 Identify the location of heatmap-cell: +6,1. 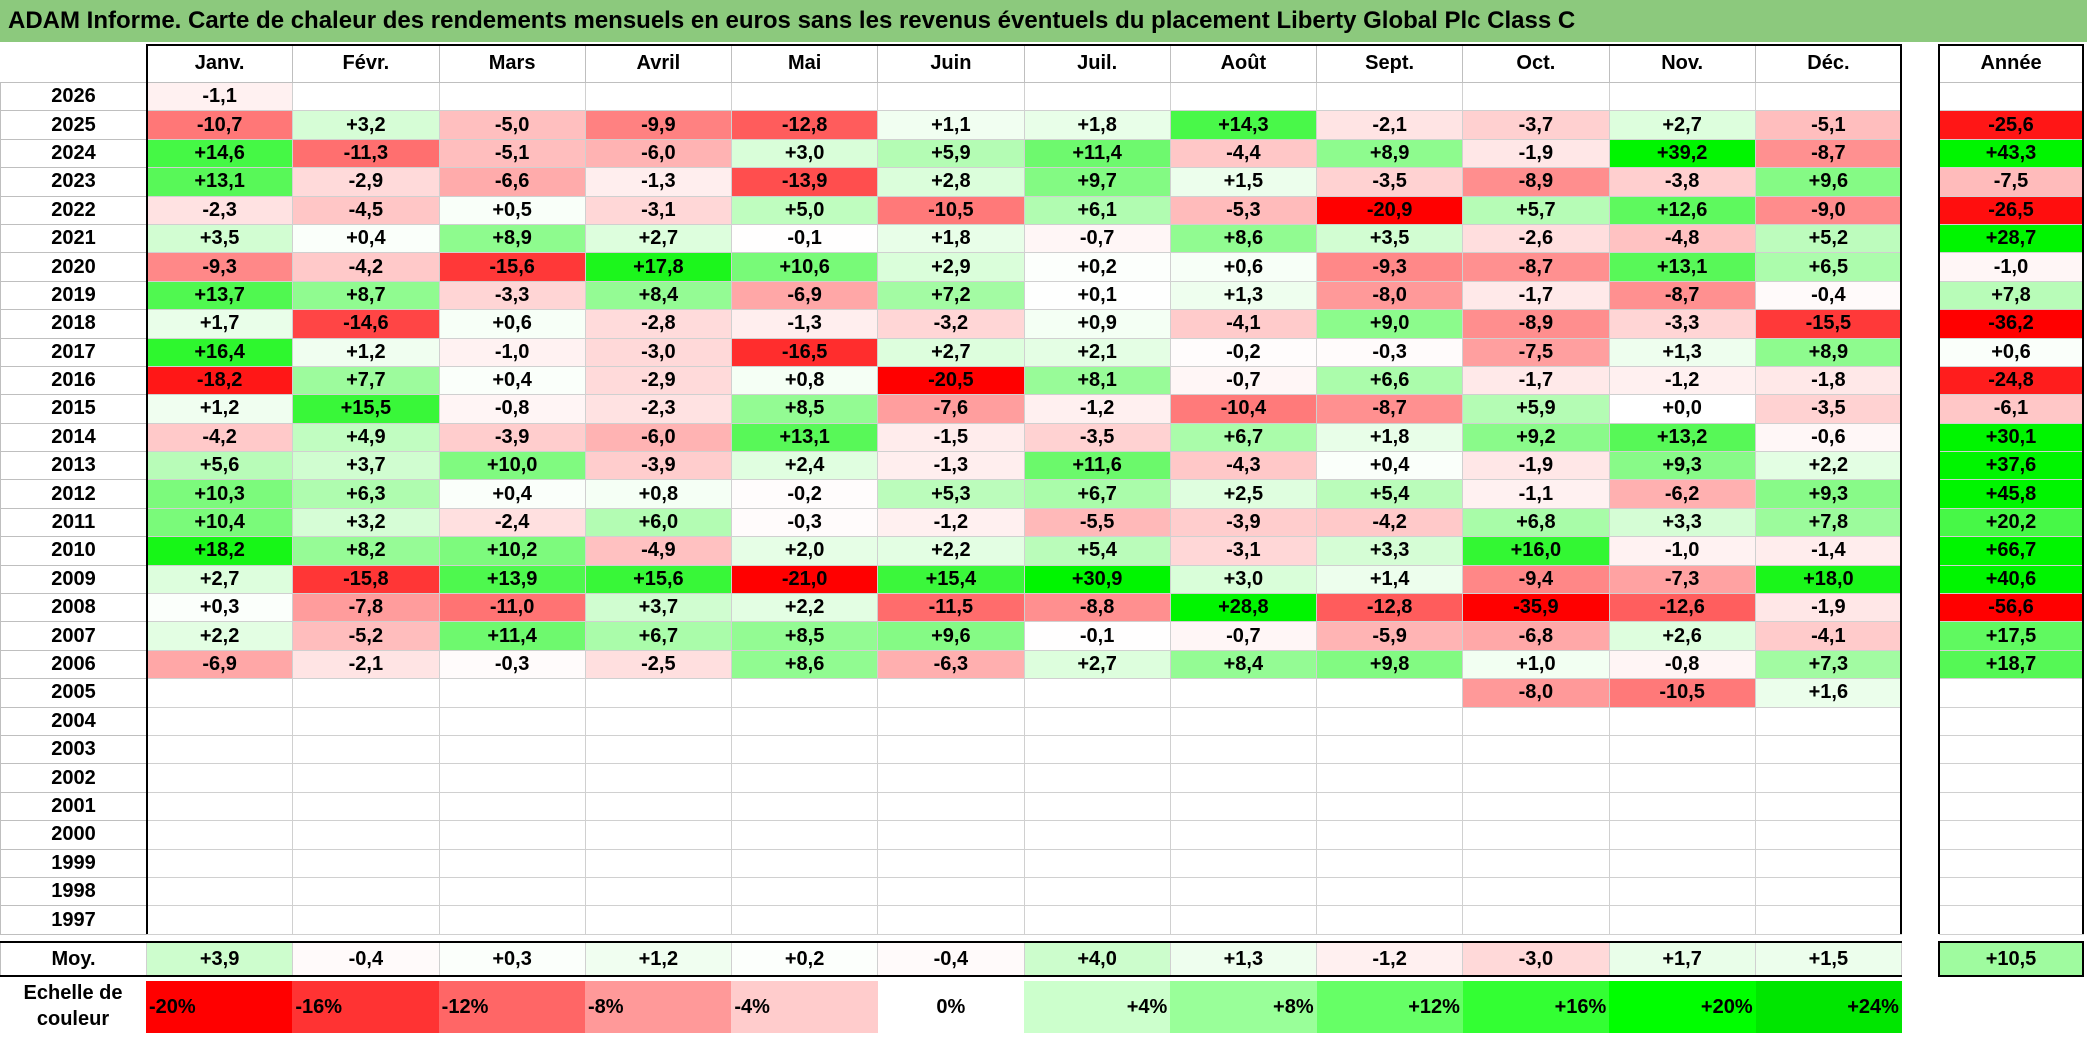
(1097, 210).